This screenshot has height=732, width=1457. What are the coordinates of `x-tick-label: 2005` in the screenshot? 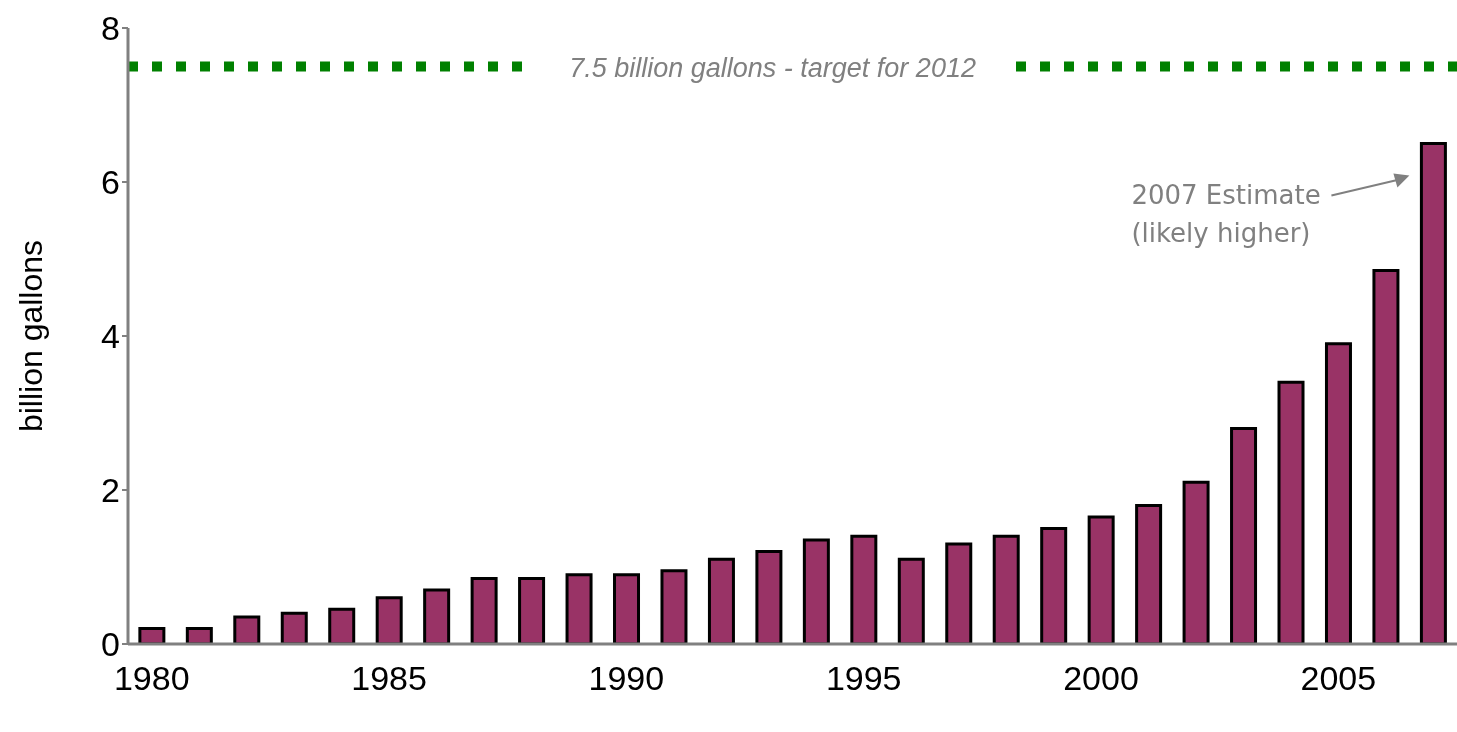 It's located at (1338, 678).